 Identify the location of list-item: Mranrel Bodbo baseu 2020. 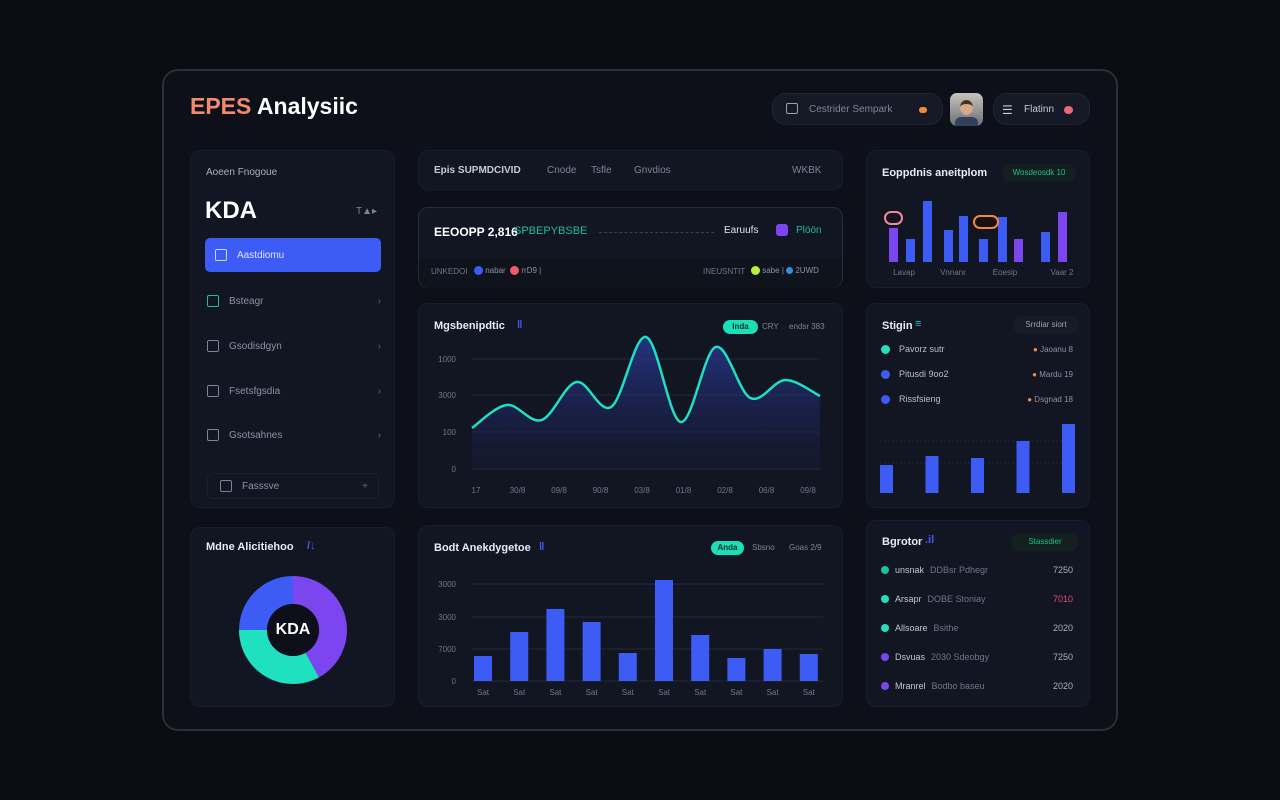
(977, 686).